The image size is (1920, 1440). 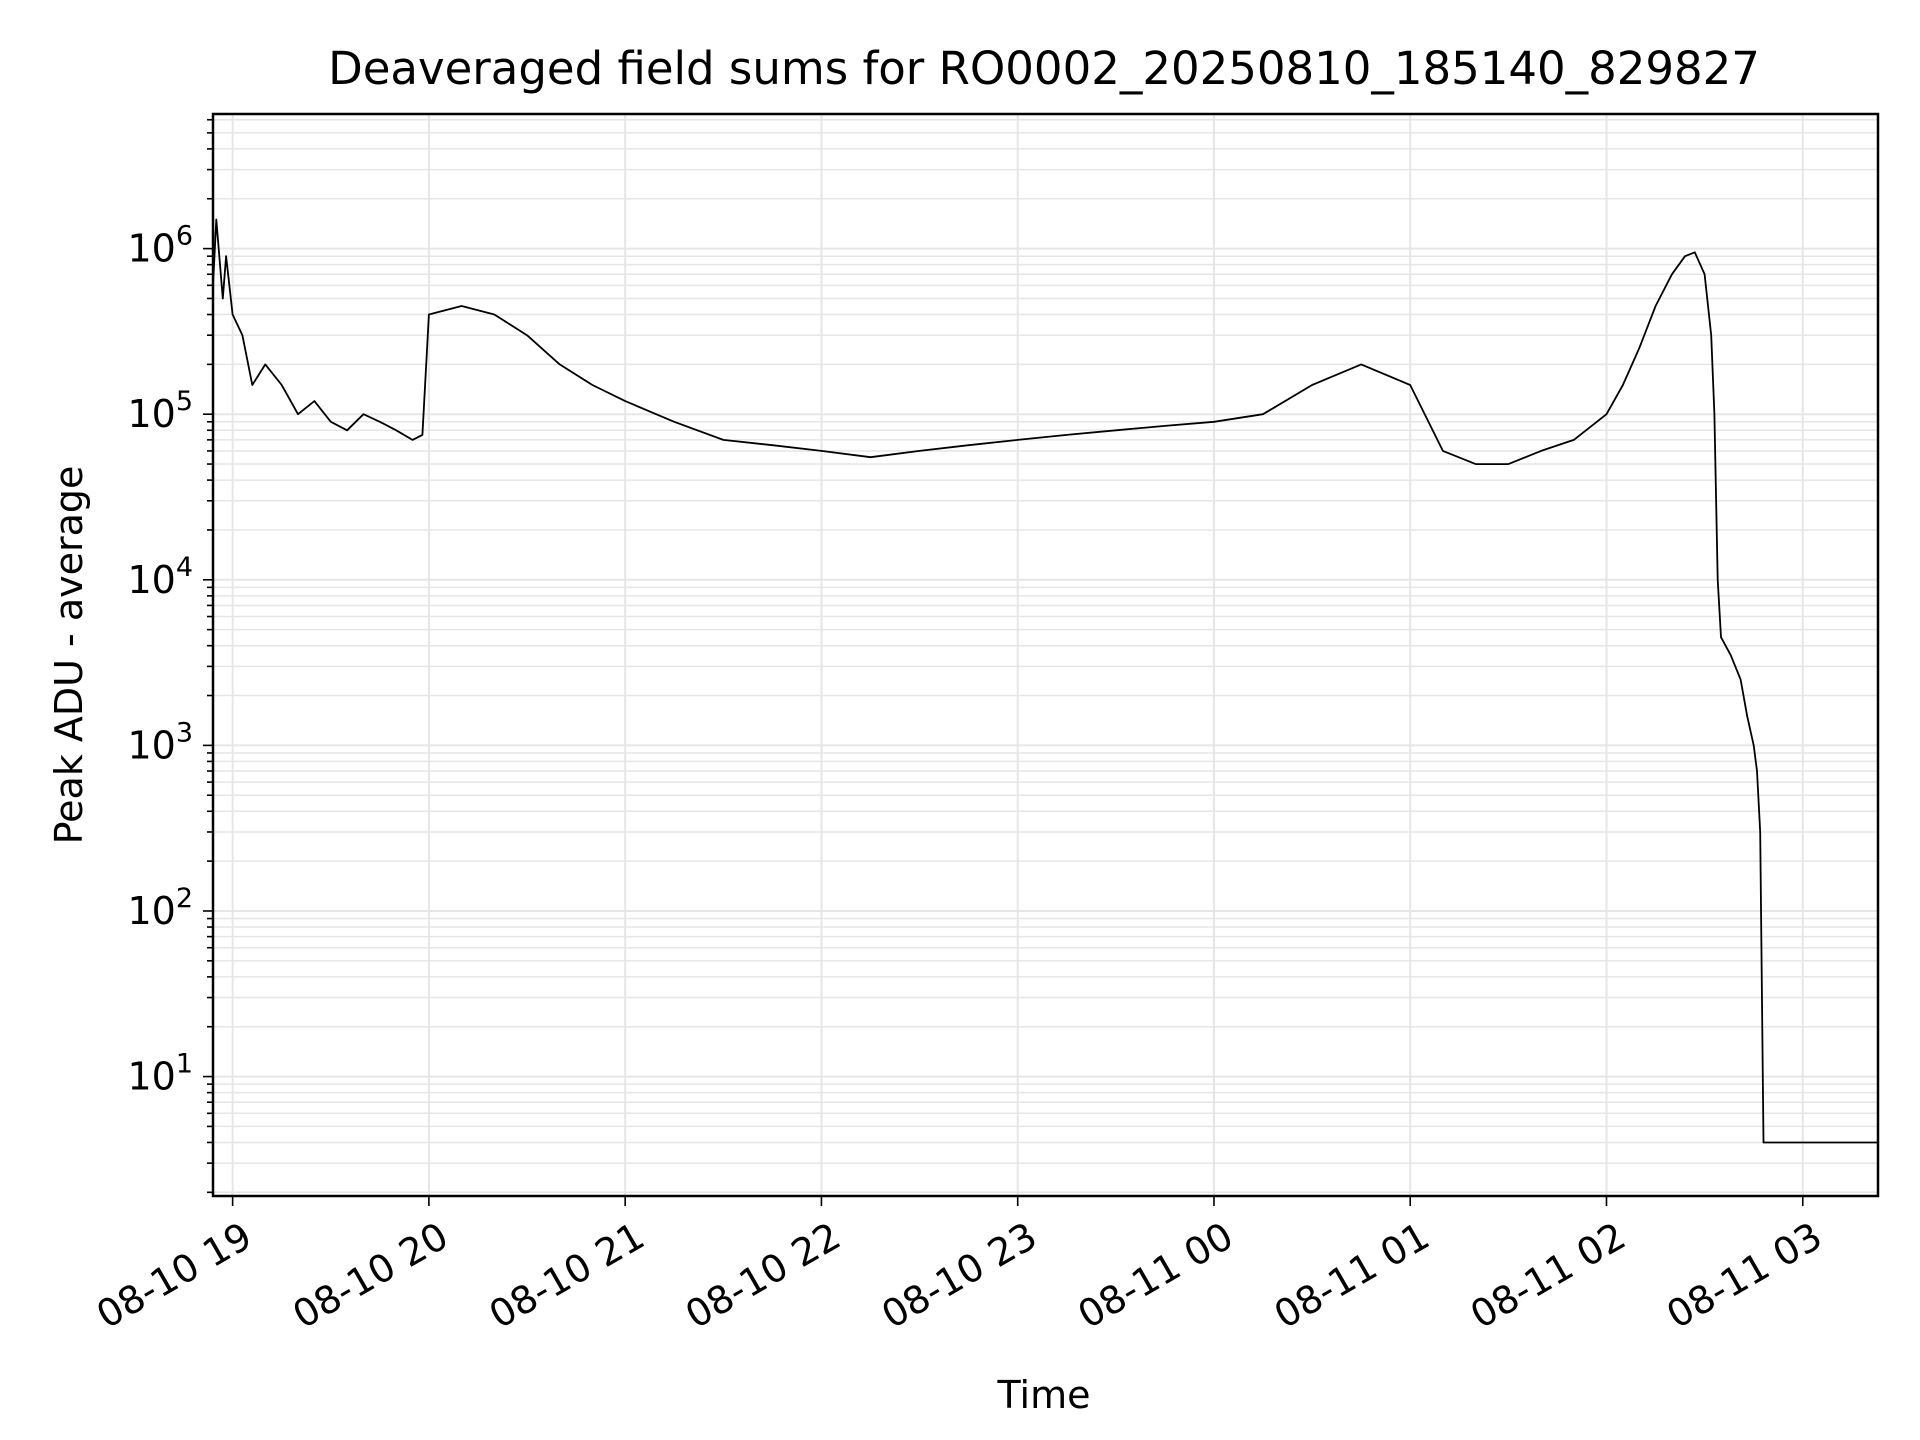 I want to click on y-axis-label: Peak ADU - average, so click(x=69, y=655).